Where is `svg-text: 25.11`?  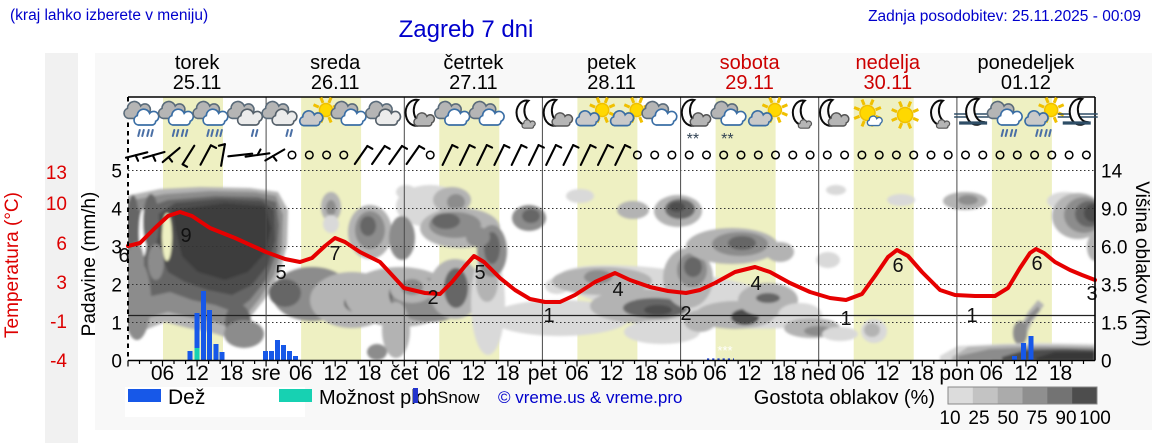
svg-text: 25.11 is located at coordinates (197, 83).